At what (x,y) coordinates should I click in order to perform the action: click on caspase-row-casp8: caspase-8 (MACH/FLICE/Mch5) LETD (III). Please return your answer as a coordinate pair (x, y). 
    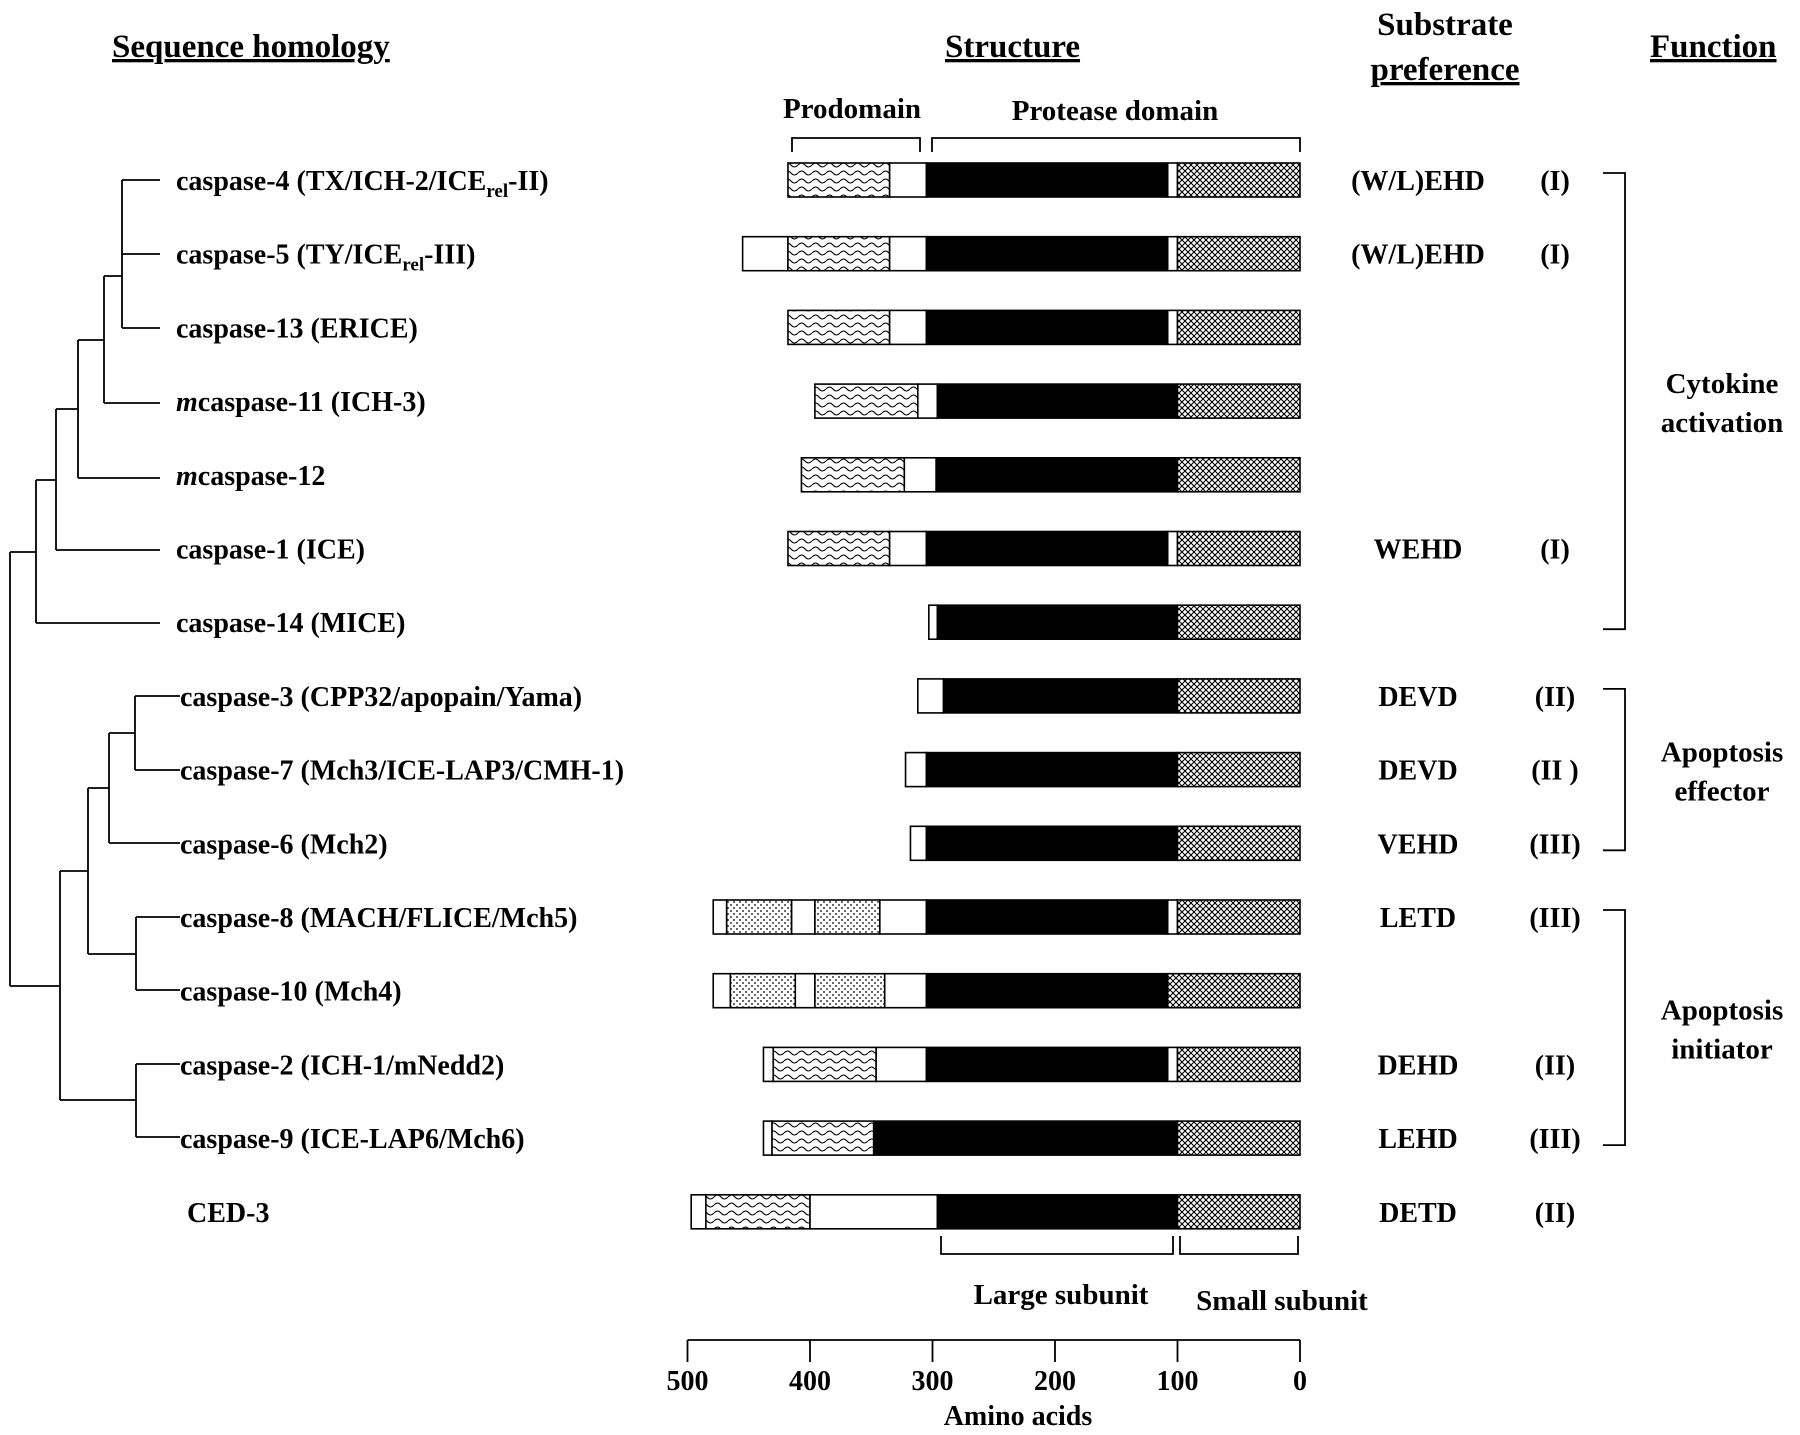
    Looking at the image, I should click on (880, 917).